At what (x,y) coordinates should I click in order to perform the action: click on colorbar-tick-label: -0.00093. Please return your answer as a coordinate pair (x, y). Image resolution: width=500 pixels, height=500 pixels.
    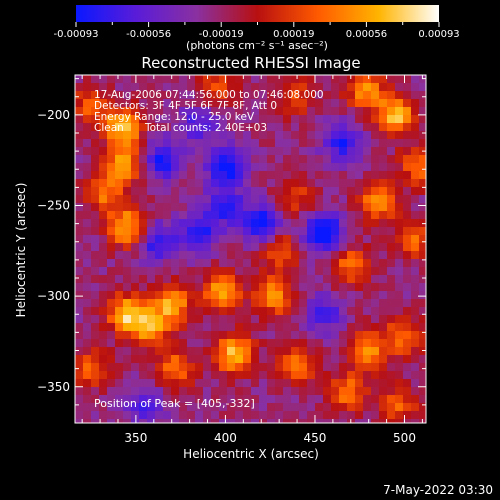
    Looking at the image, I should click on (76, 34).